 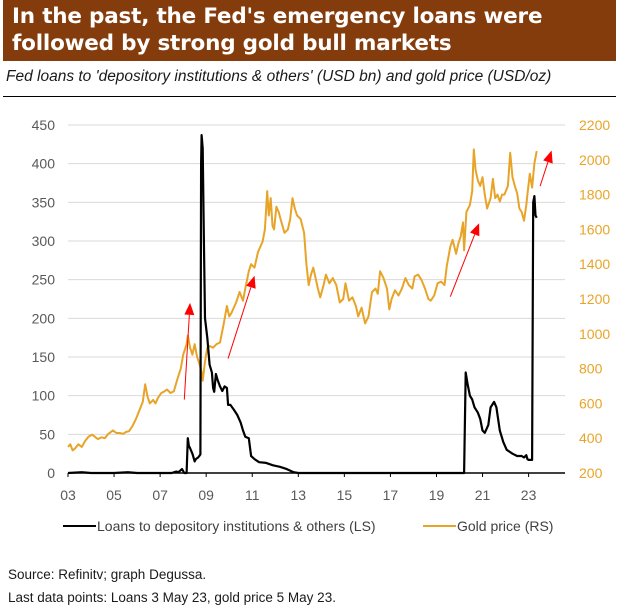 I want to click on chart-title-line-2: followed by strong gold bull markets, so click(x=232, y=43).